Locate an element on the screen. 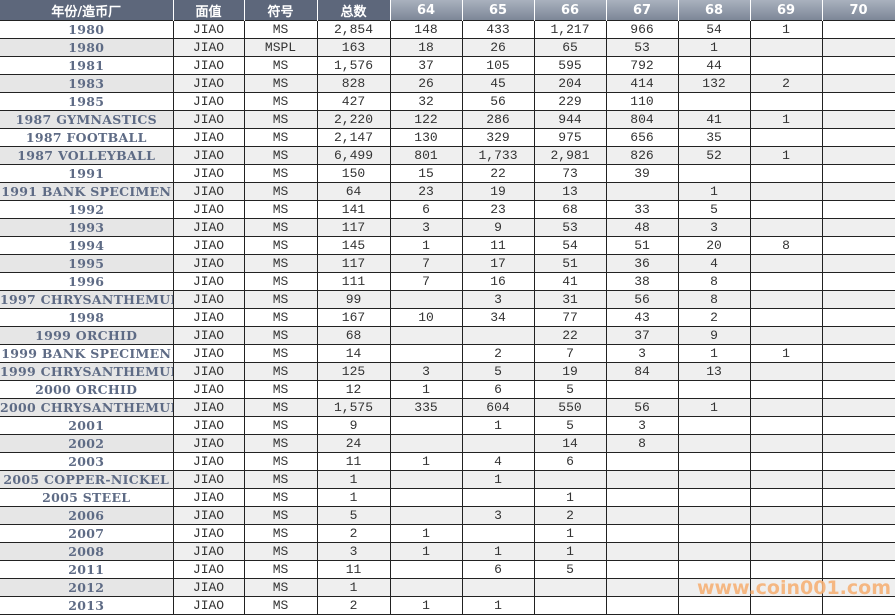 The width and height of the screenshot is (895, 615). table-cell: 1987 VOLLEYBALL is located at coordinates (87, 155).